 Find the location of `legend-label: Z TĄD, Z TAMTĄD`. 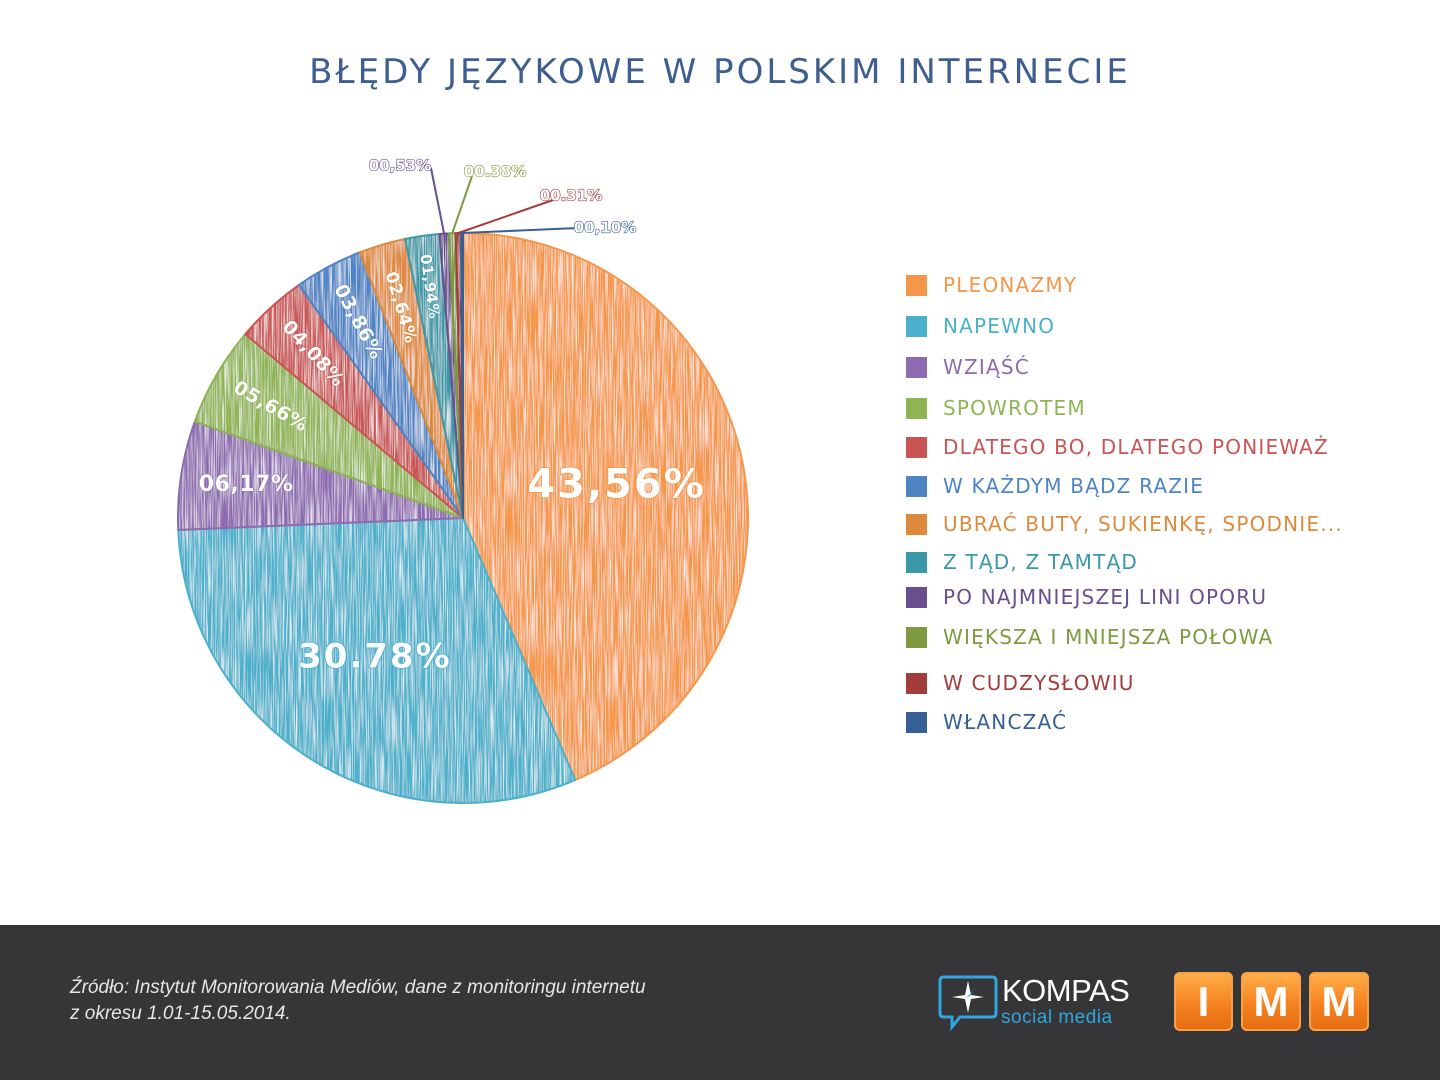

legend-label: Z TĄD, Z TAMTĄD is located at coordinates (1041, 562).